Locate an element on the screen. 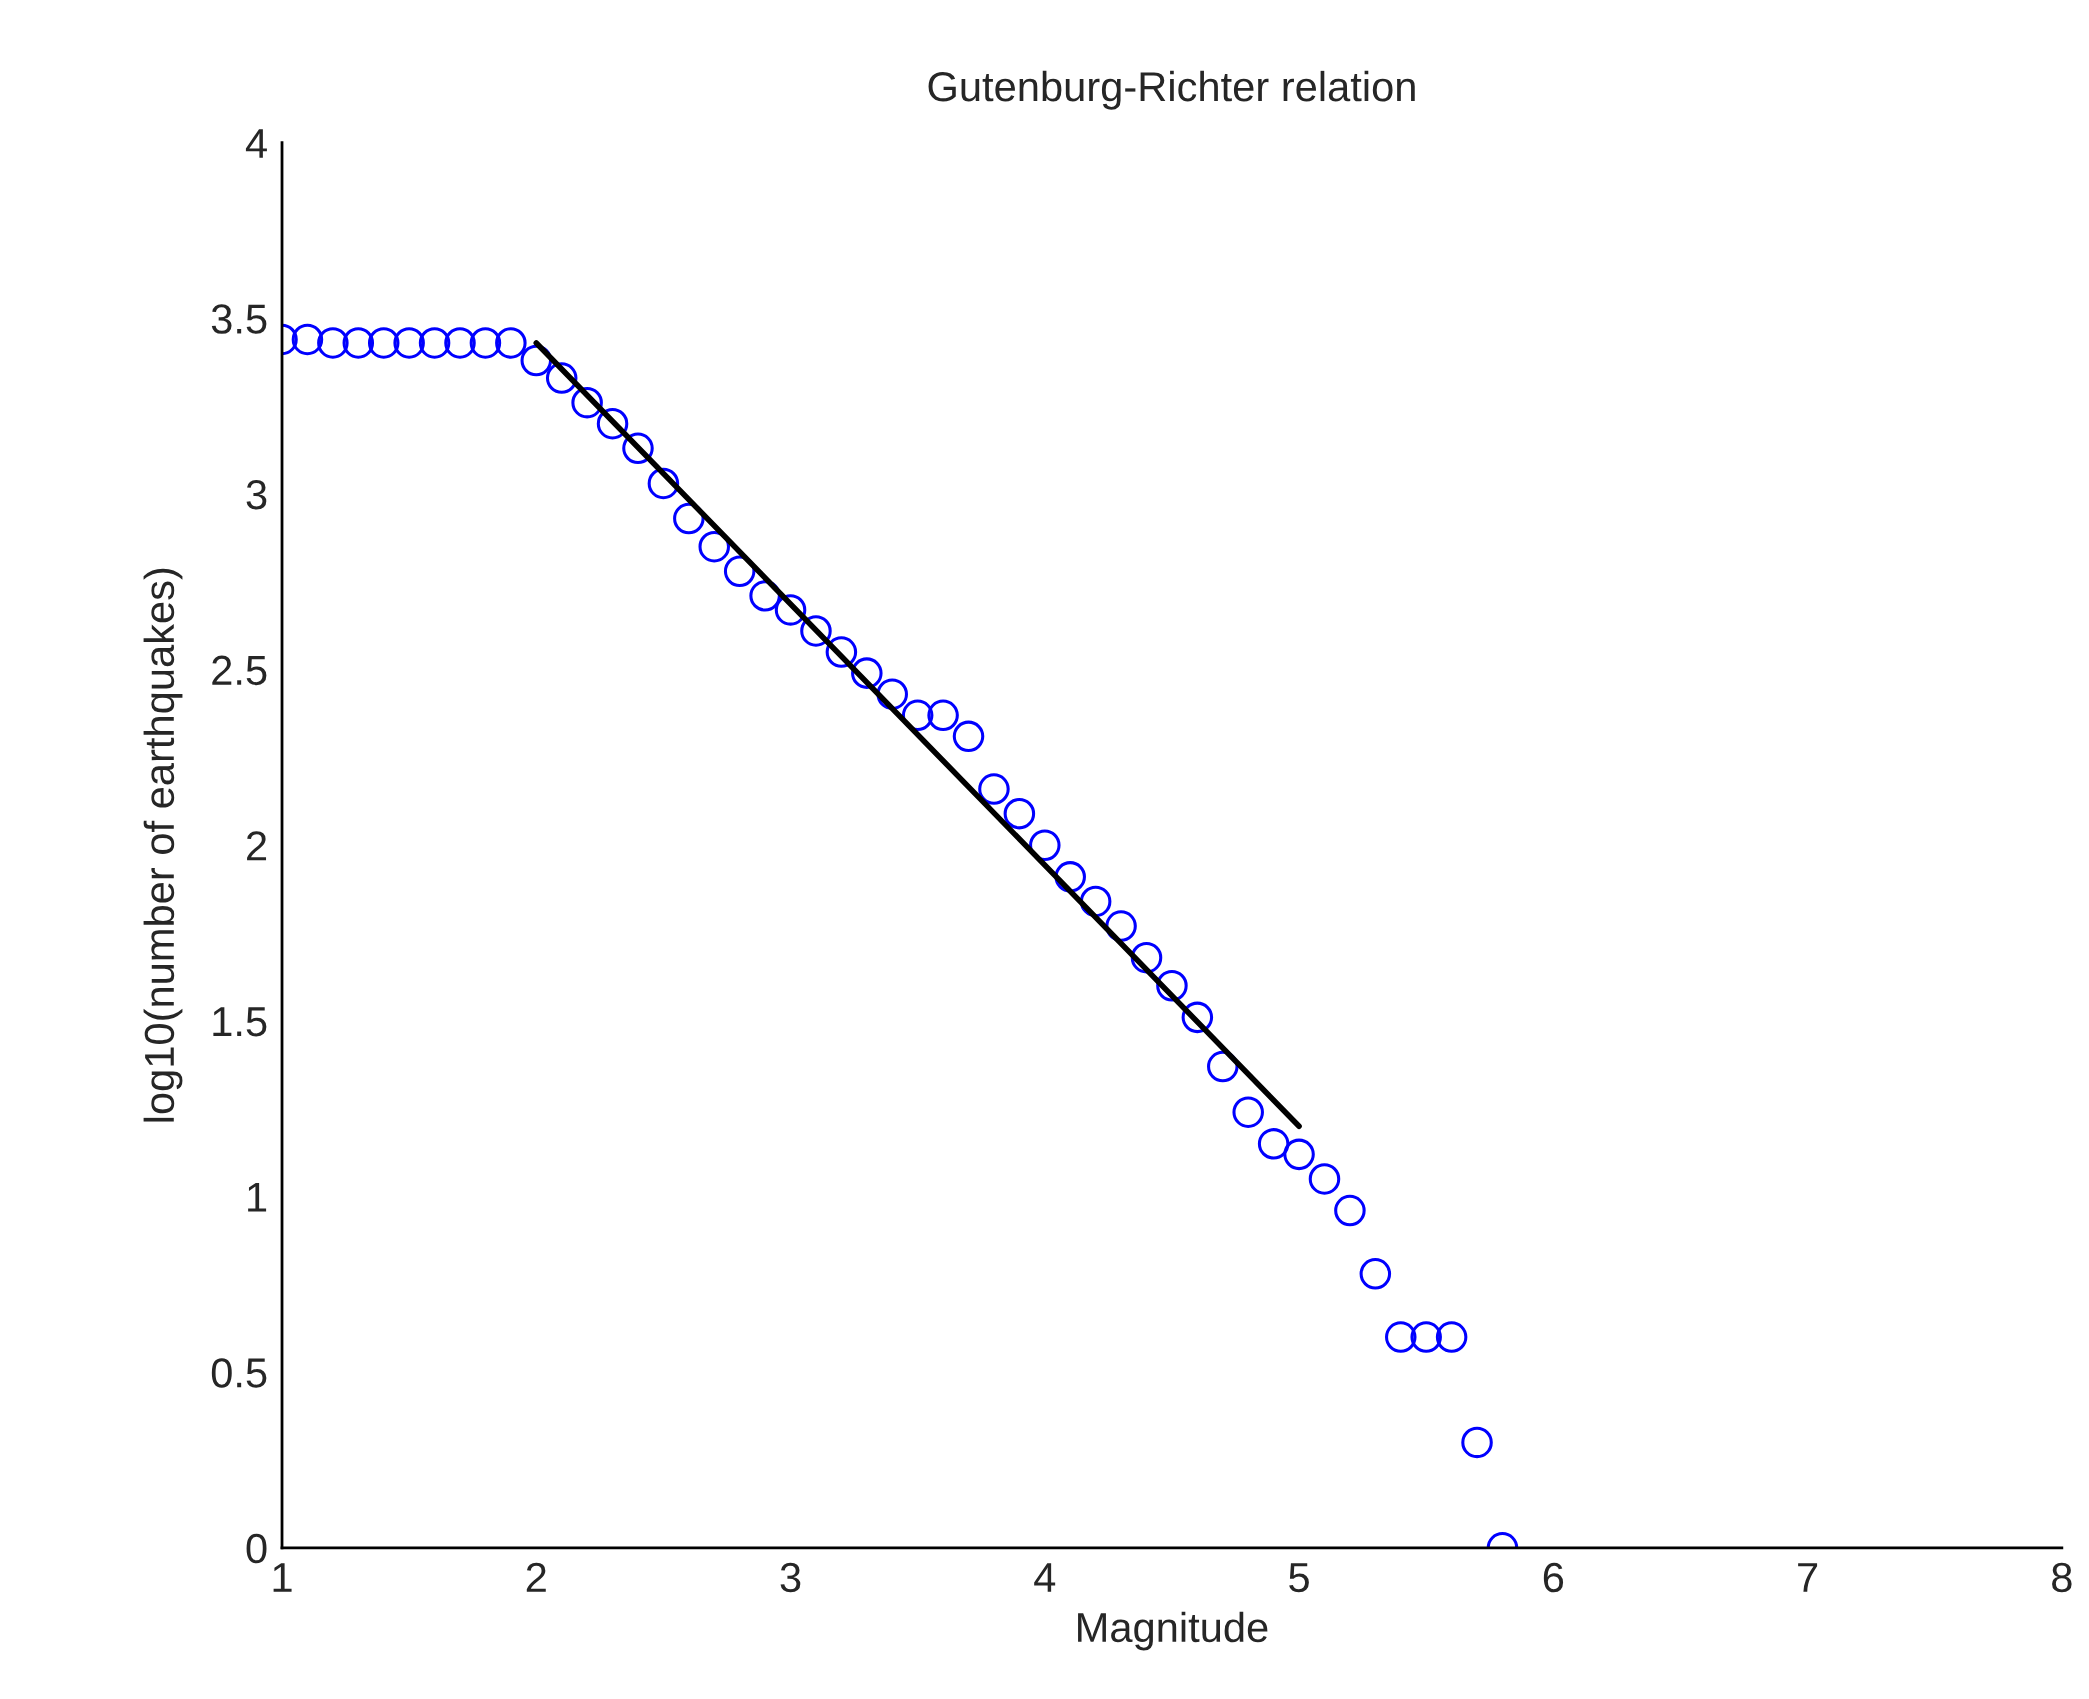  y-tick-label: 4 is located at coordinates (256, 143).